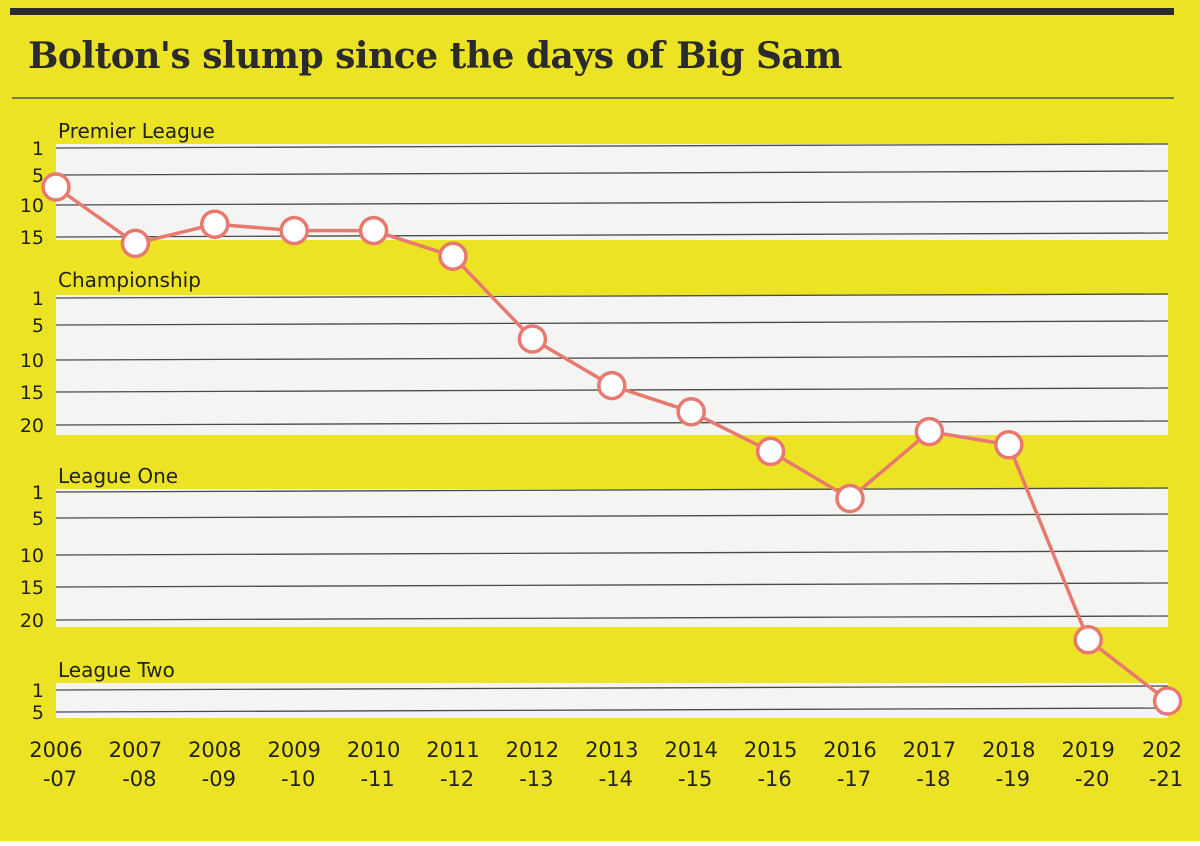 This screenshot has width=1200, height=846. Describe the element at coordinates (219, 779) in the screenshot. I see `season-label-2008-09-suffix: -09` at that location.